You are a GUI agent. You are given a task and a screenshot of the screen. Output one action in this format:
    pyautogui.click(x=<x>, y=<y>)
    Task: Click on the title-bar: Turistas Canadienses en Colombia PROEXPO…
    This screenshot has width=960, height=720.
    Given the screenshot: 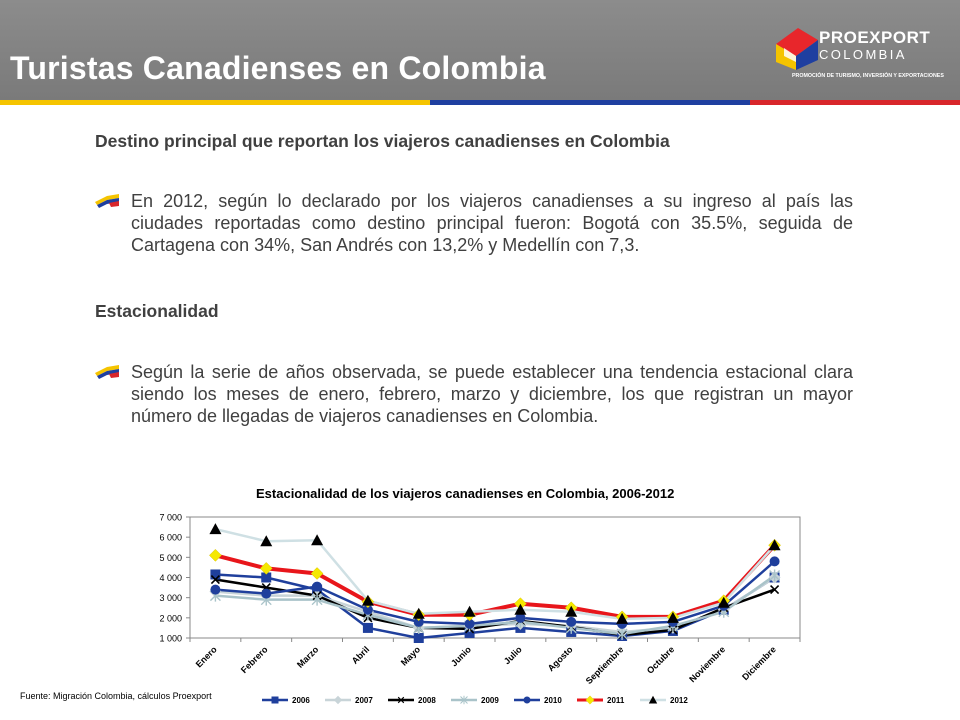 What is the action you would take?
    pyautogui.click(x=480, y=50)
    